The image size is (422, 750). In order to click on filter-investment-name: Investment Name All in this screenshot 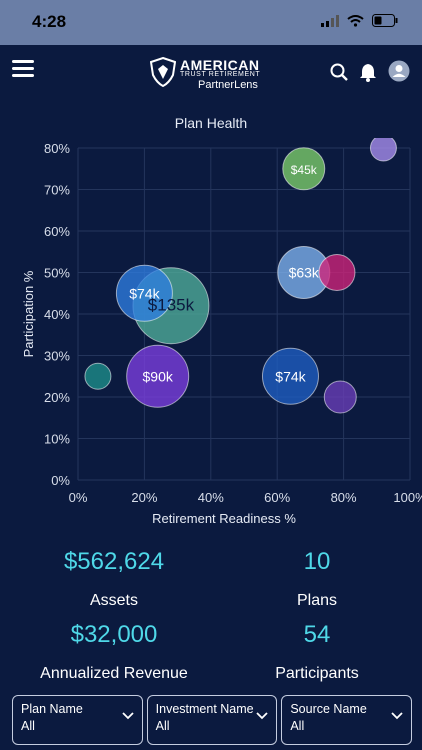, I will do `click(212, 720)`.